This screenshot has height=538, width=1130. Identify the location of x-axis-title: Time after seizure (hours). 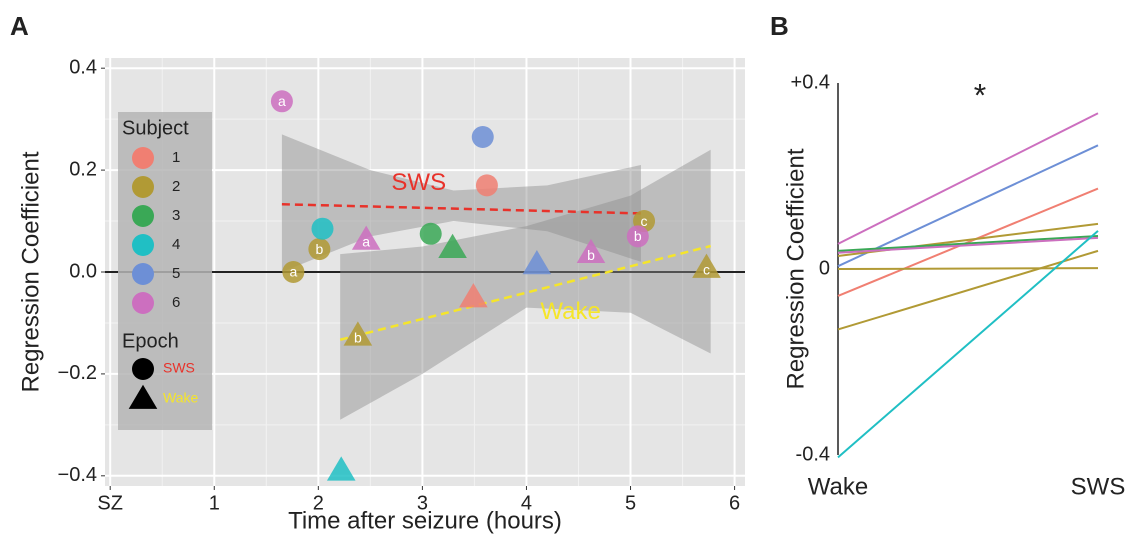
(425, 520).